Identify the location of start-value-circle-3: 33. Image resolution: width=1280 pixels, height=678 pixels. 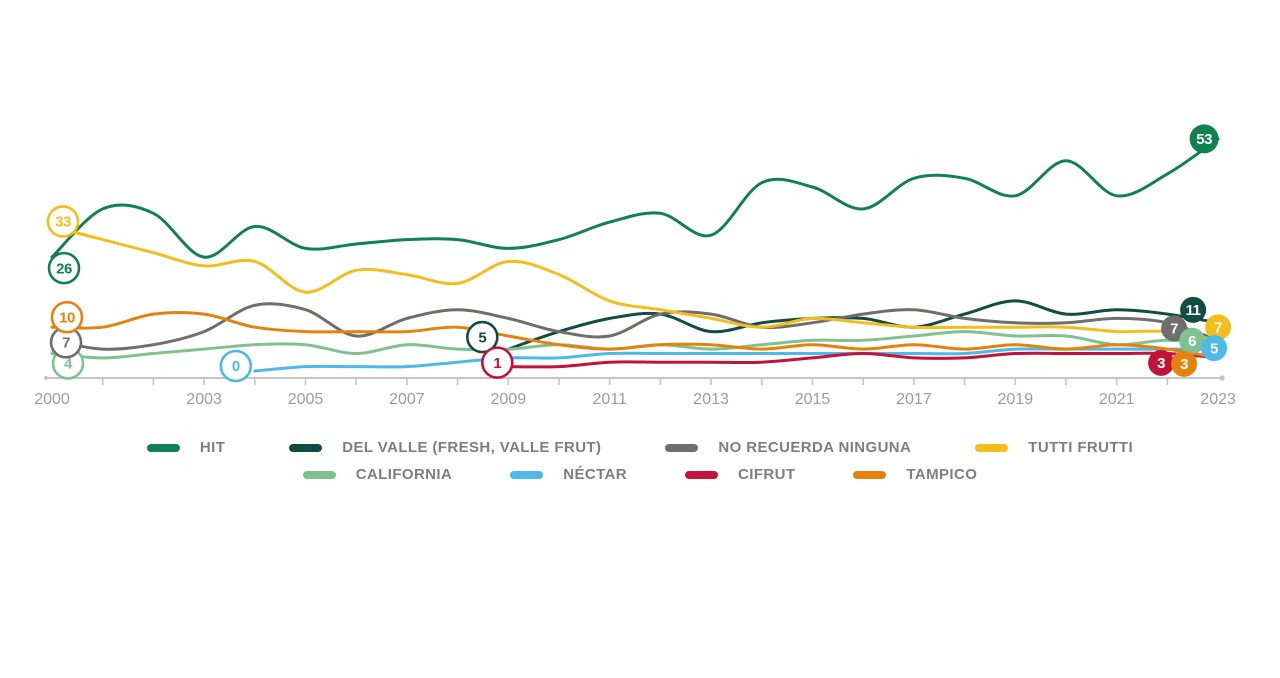
(63, 221).